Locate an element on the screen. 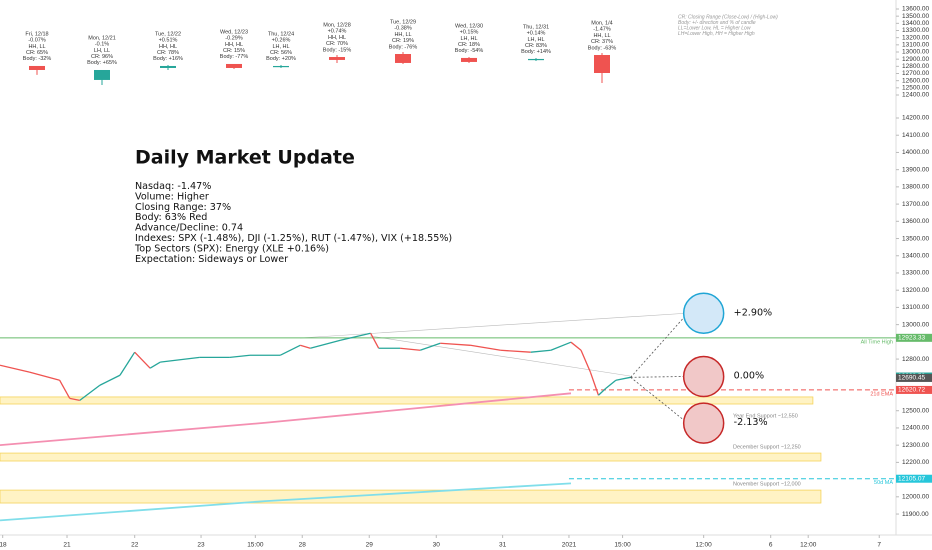  card-text: CR: 15% is located at coordinates (234, 51).